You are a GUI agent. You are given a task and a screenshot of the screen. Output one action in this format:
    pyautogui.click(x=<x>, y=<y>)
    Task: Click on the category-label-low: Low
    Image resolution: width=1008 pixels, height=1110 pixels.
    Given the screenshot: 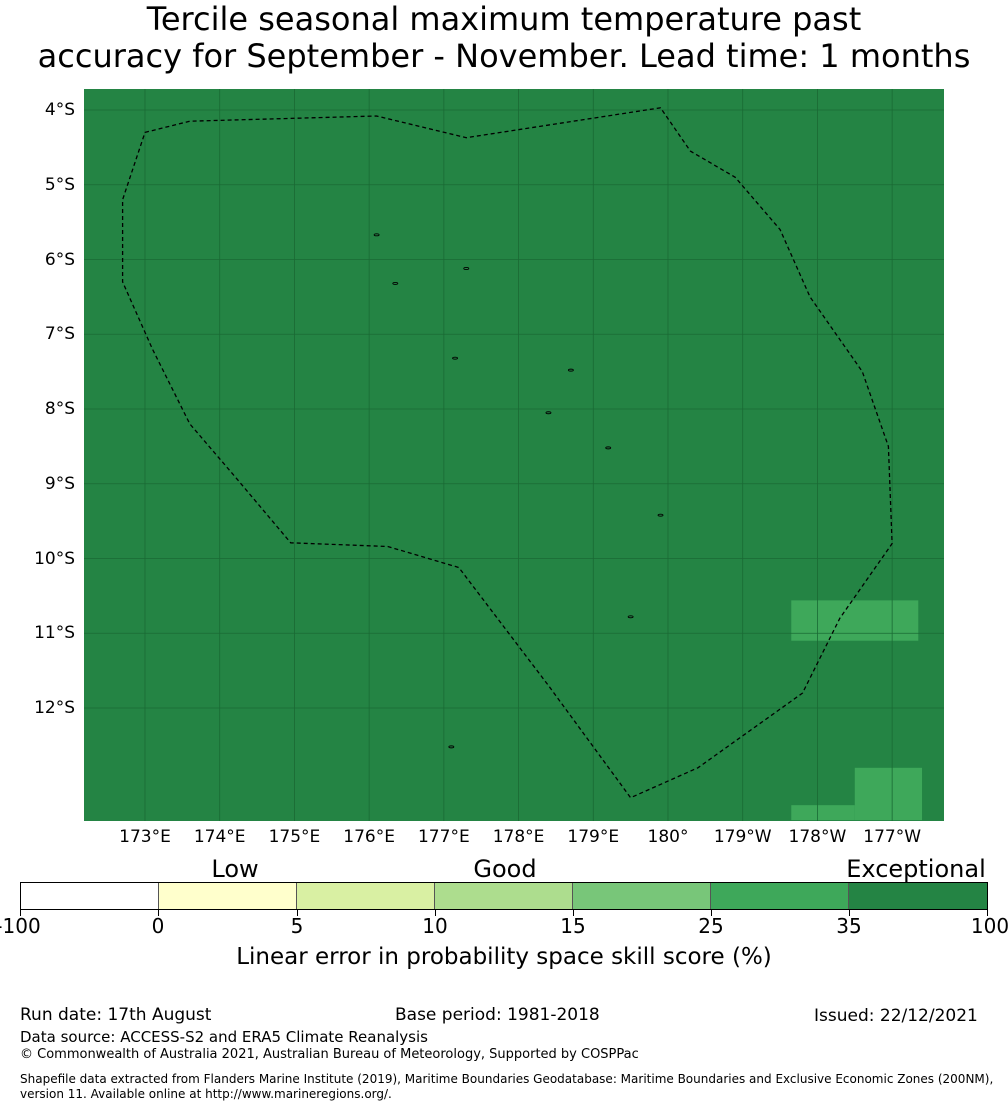 What is the action you would take?
    pyautogui.click(x=235, y=869)
    